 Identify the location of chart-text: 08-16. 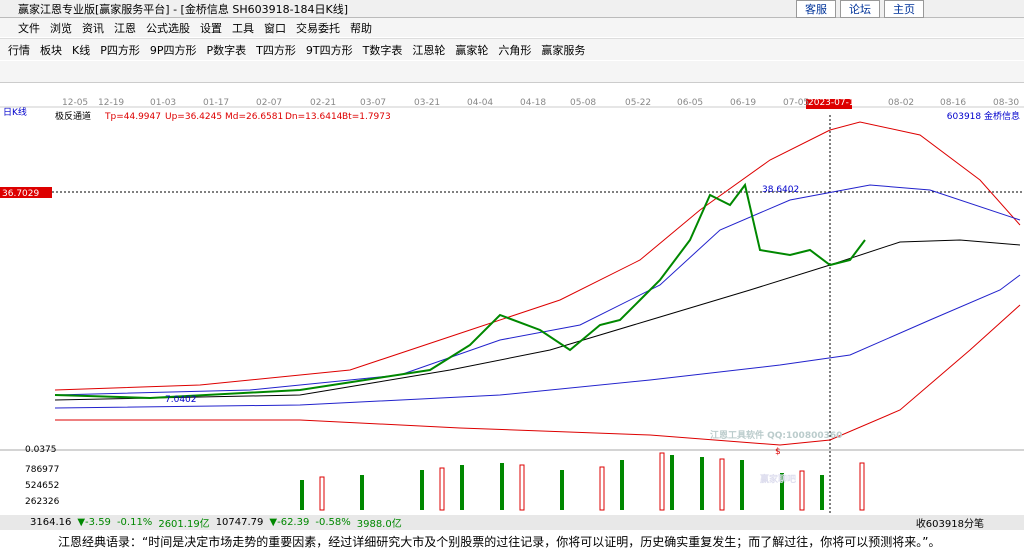
(953, 103).